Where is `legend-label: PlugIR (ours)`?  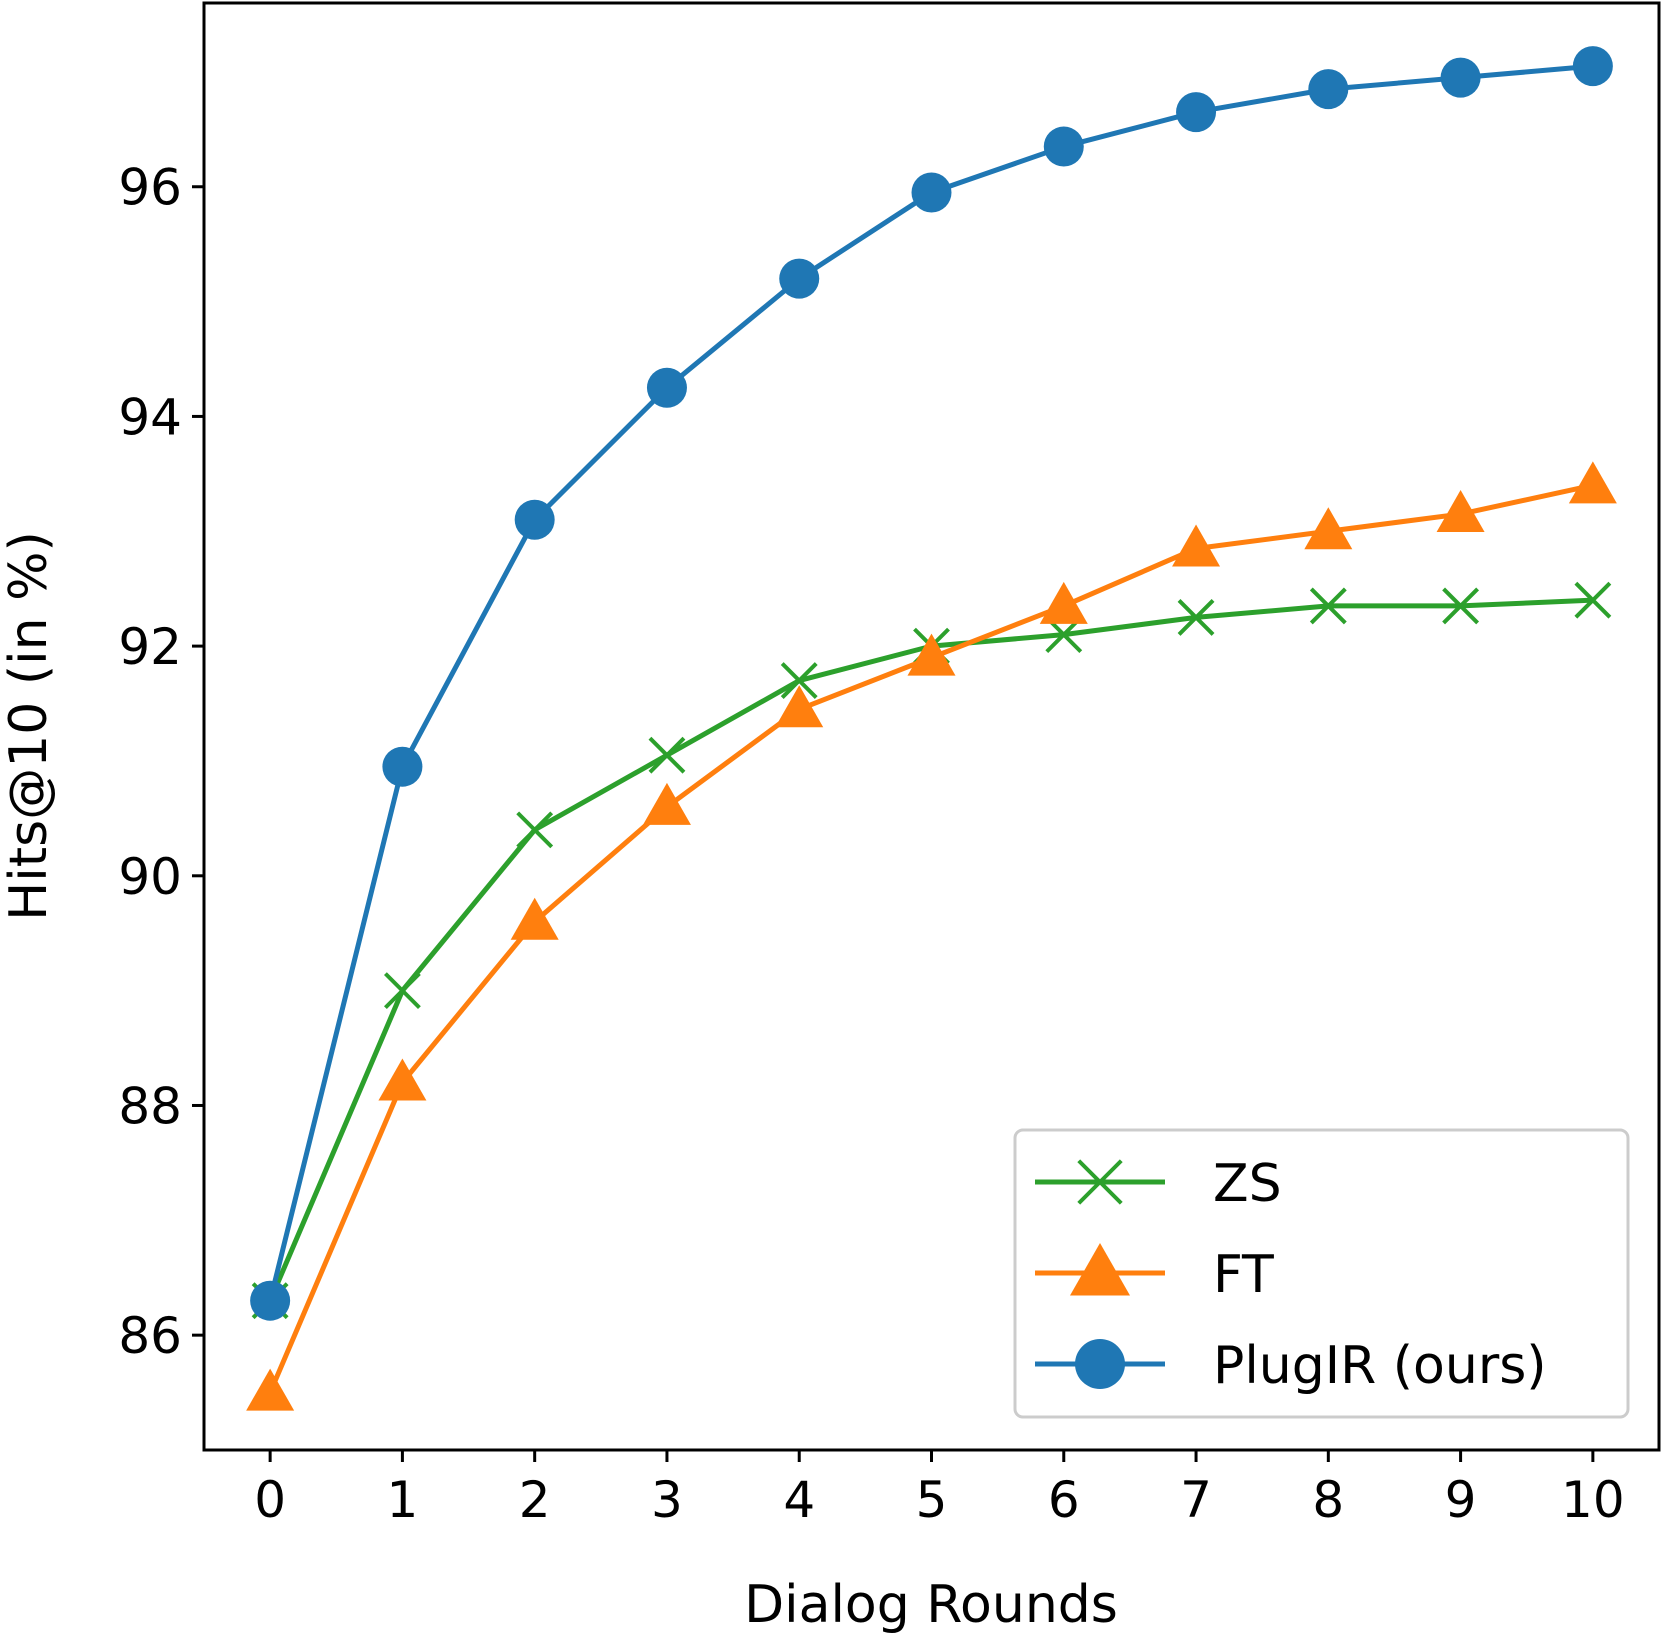 legend-label: PlugIR (ours) is located at coordinates (1380, 1366).